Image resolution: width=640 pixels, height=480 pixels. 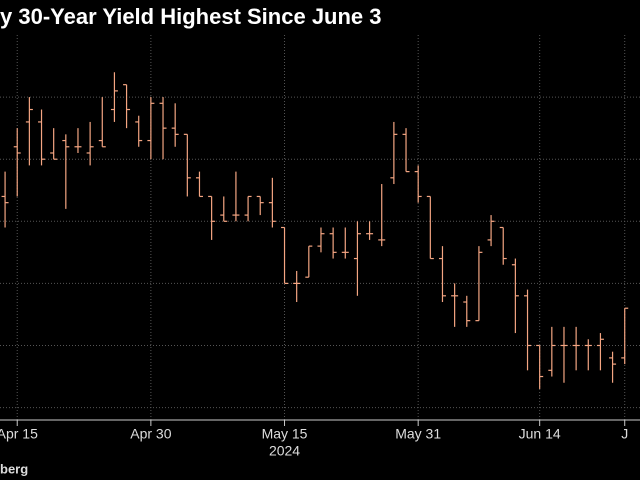 I want to click on x-tick-label: May 31, so click(x=418, y=434).